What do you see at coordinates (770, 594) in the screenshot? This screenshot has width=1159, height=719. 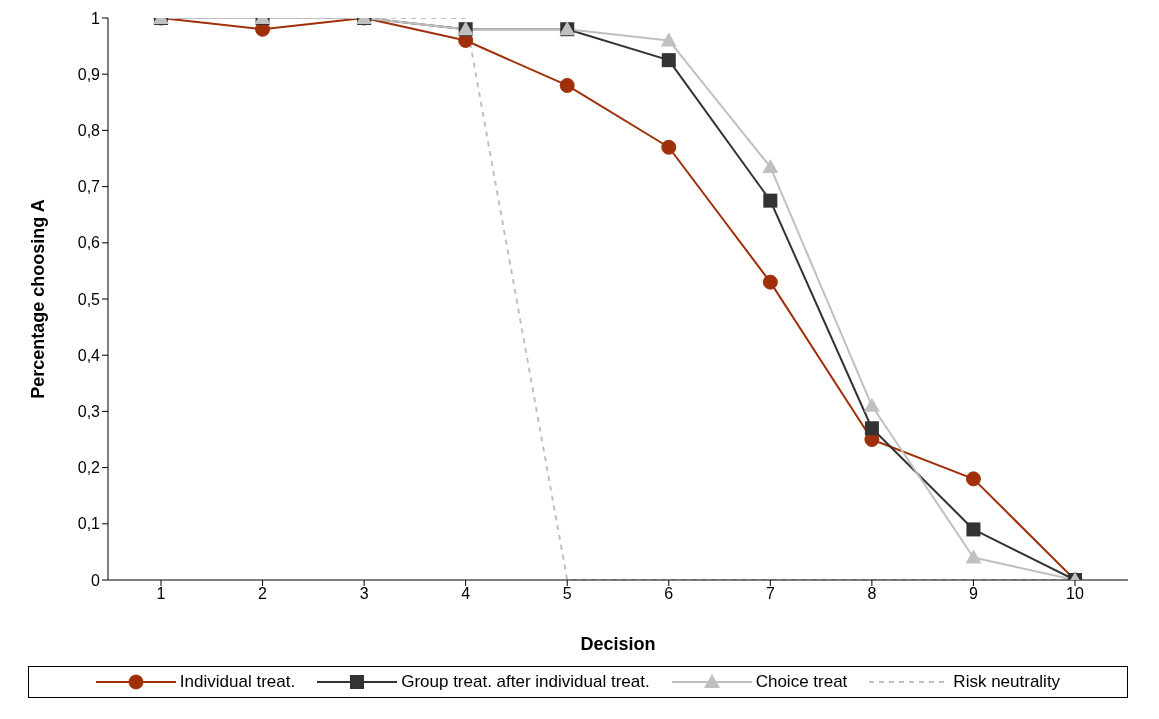 I see `x-tick-label: 7` at bounding box center [770, 594].